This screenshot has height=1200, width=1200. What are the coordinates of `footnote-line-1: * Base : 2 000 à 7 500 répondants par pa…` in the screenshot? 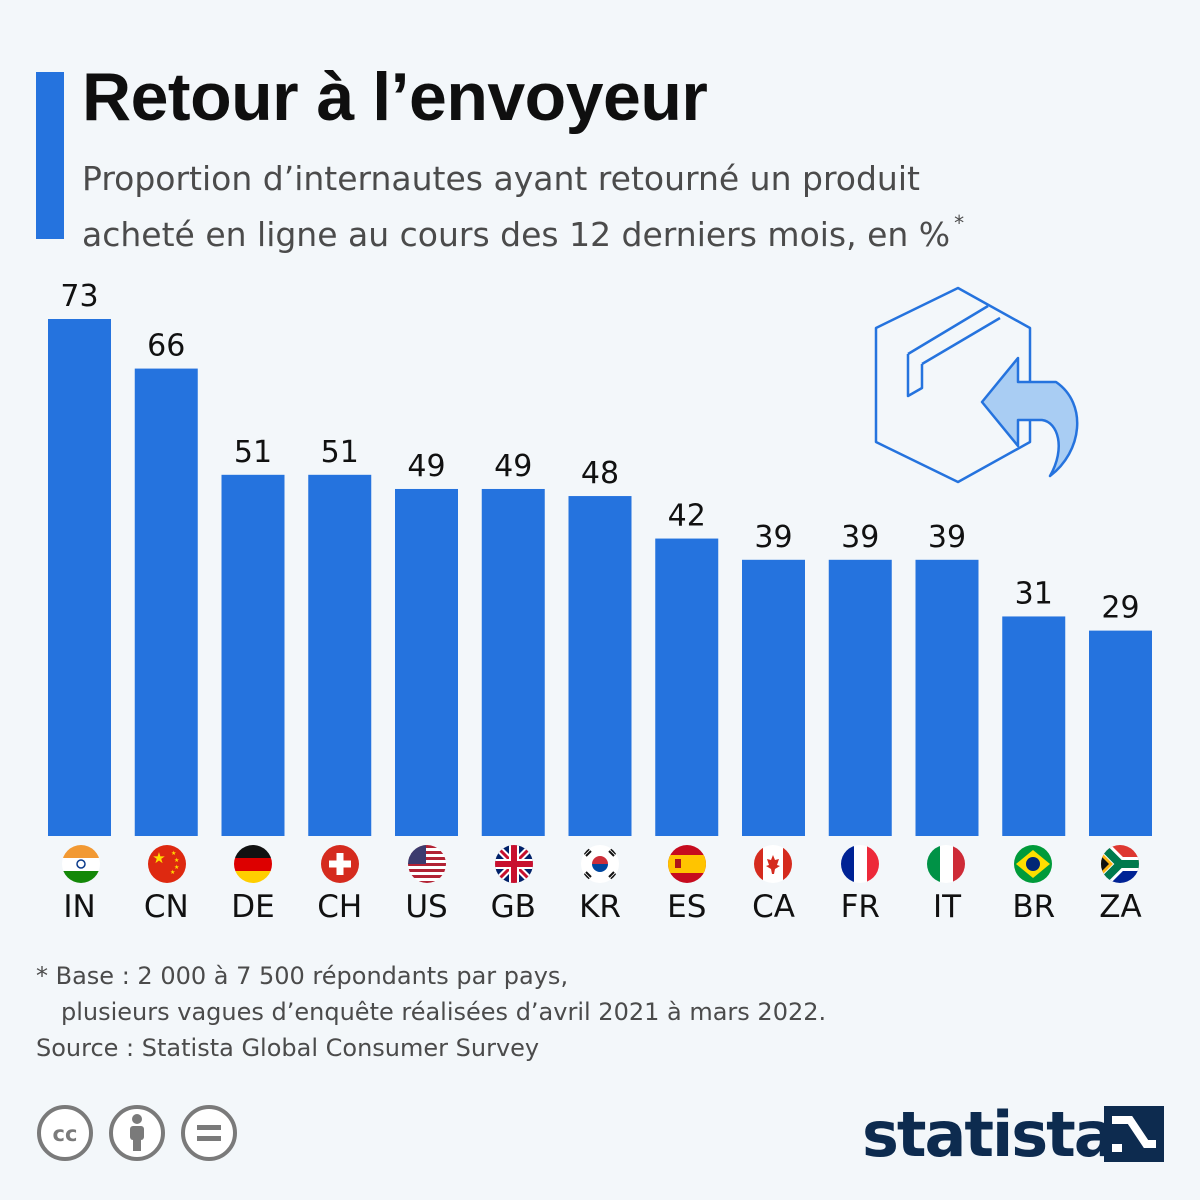 It's located at (302, 976).